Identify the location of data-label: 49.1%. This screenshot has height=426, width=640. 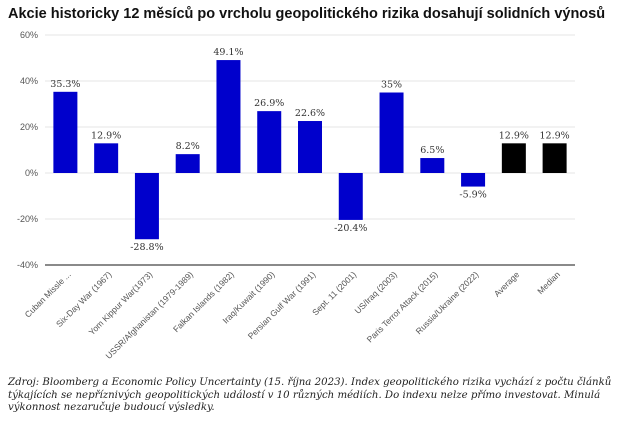
(228, 52).